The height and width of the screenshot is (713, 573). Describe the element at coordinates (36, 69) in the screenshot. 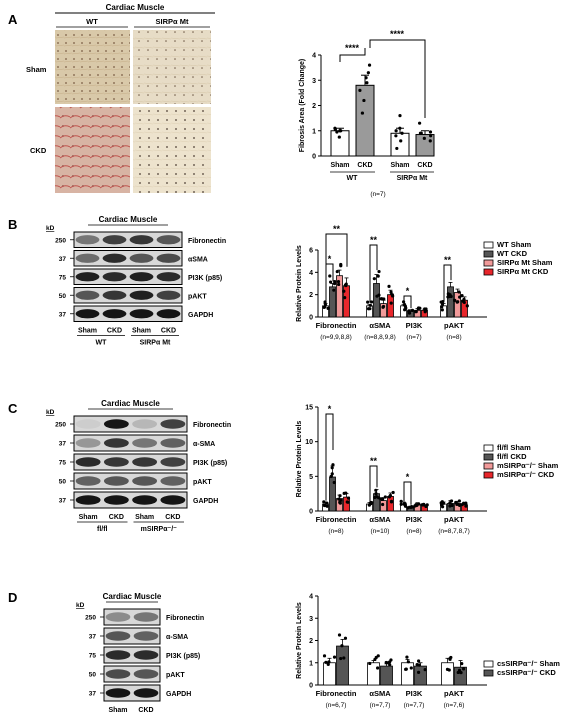

I see `panel-a-row-label-sham: Sham` at that location.